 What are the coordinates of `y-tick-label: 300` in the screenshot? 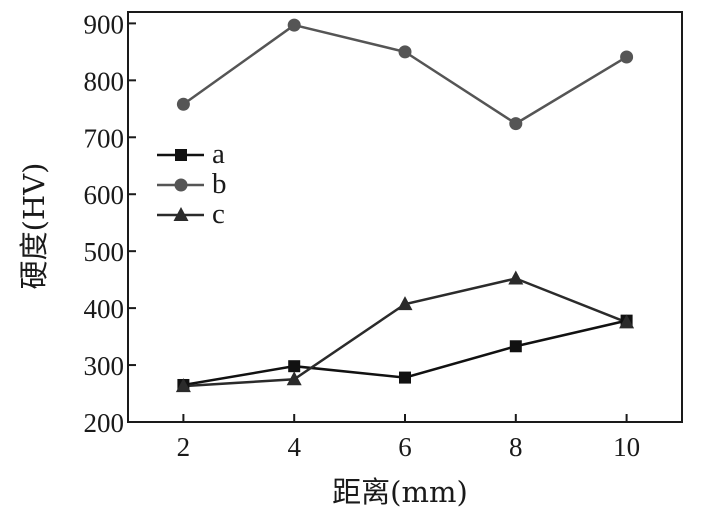 It's located at (104, 366).